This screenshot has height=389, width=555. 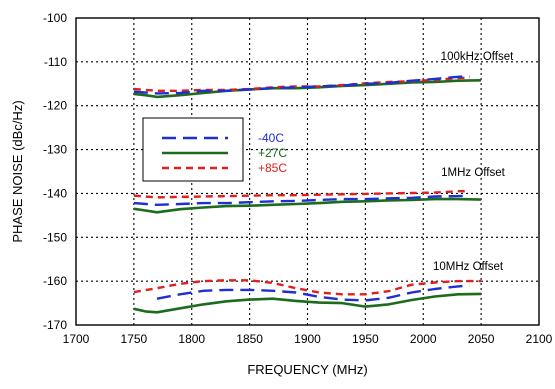 I want to click on legend-label: -40C, so click(x=271, y=138).